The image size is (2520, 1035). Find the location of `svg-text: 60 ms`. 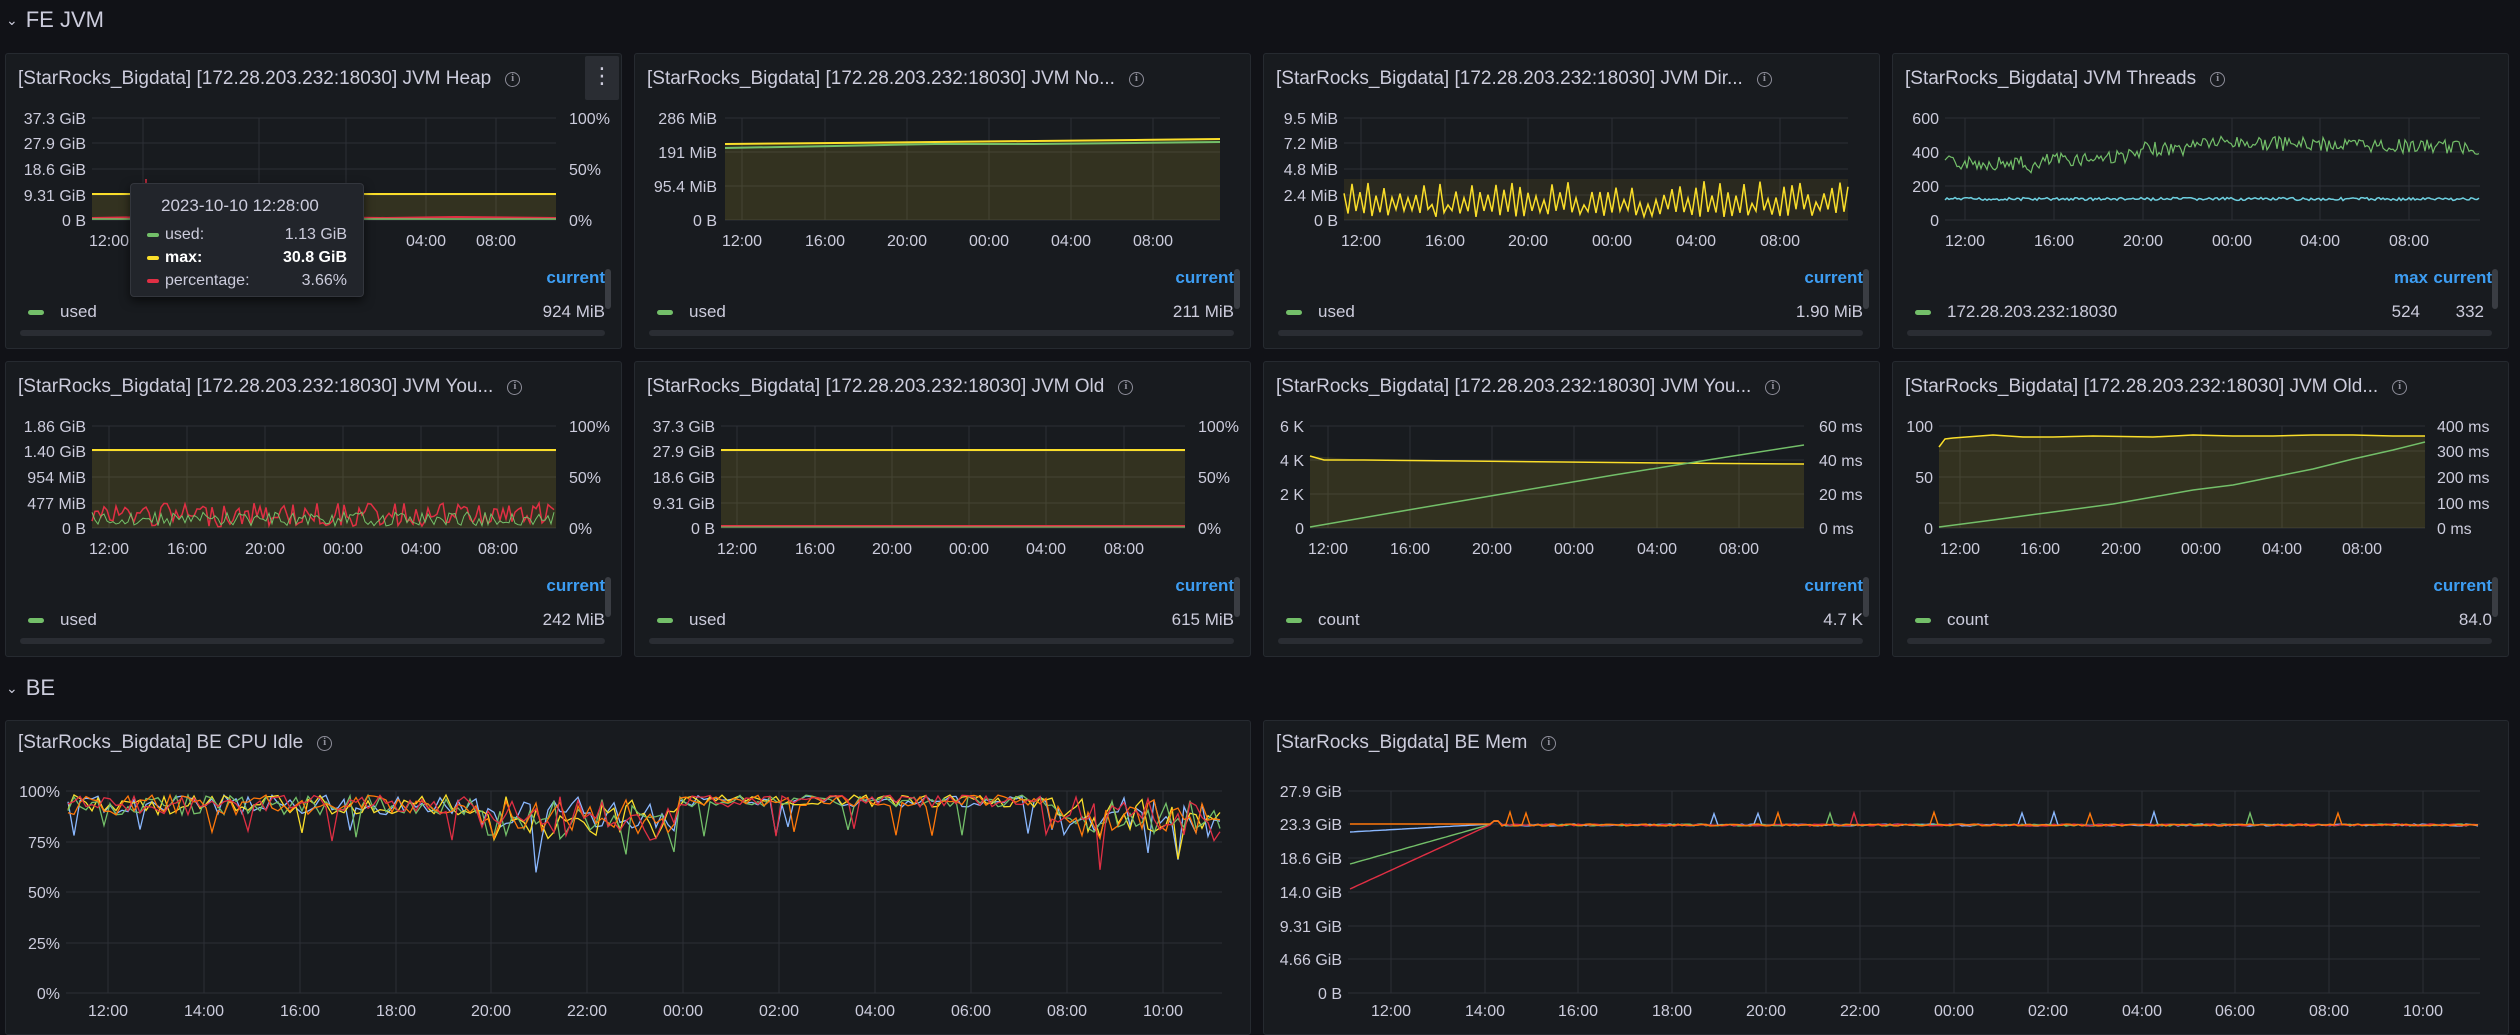

svg-text: 60 ms is located at coordinates (1841, 427).